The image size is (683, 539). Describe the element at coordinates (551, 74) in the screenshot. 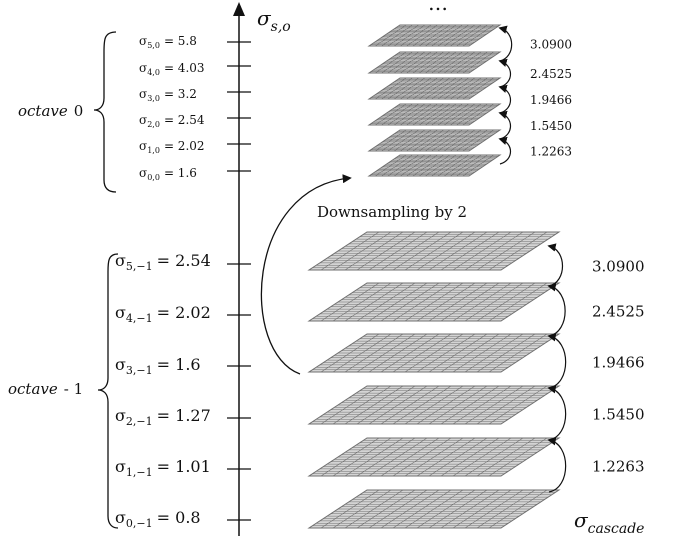

I see `octave-0-step-label-3: 2.4525` at that location.